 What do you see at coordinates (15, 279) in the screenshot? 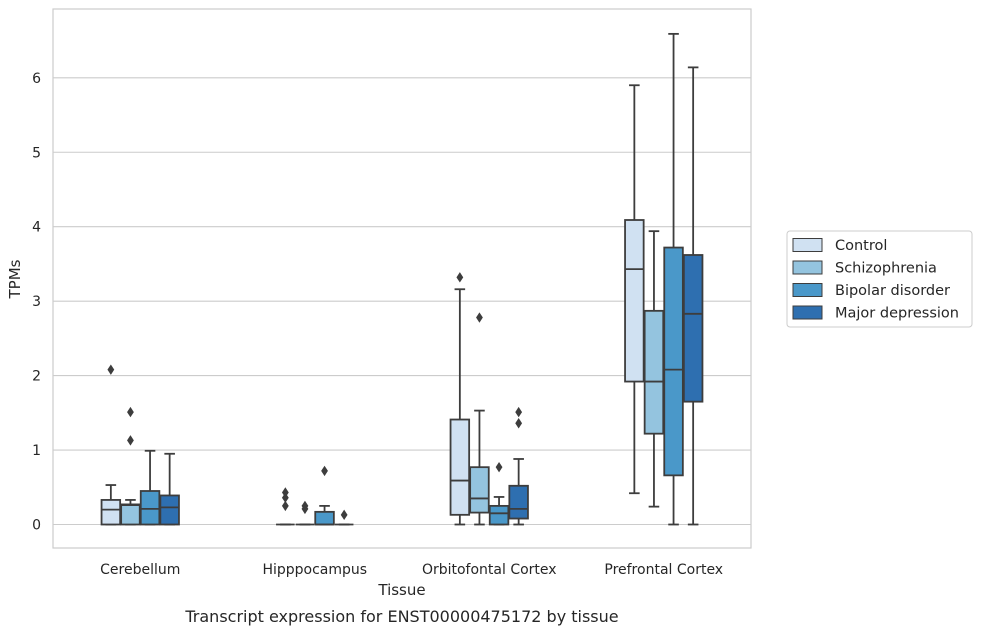
I see `y-axis-title: TPMs` at bounding box center [15, 279].